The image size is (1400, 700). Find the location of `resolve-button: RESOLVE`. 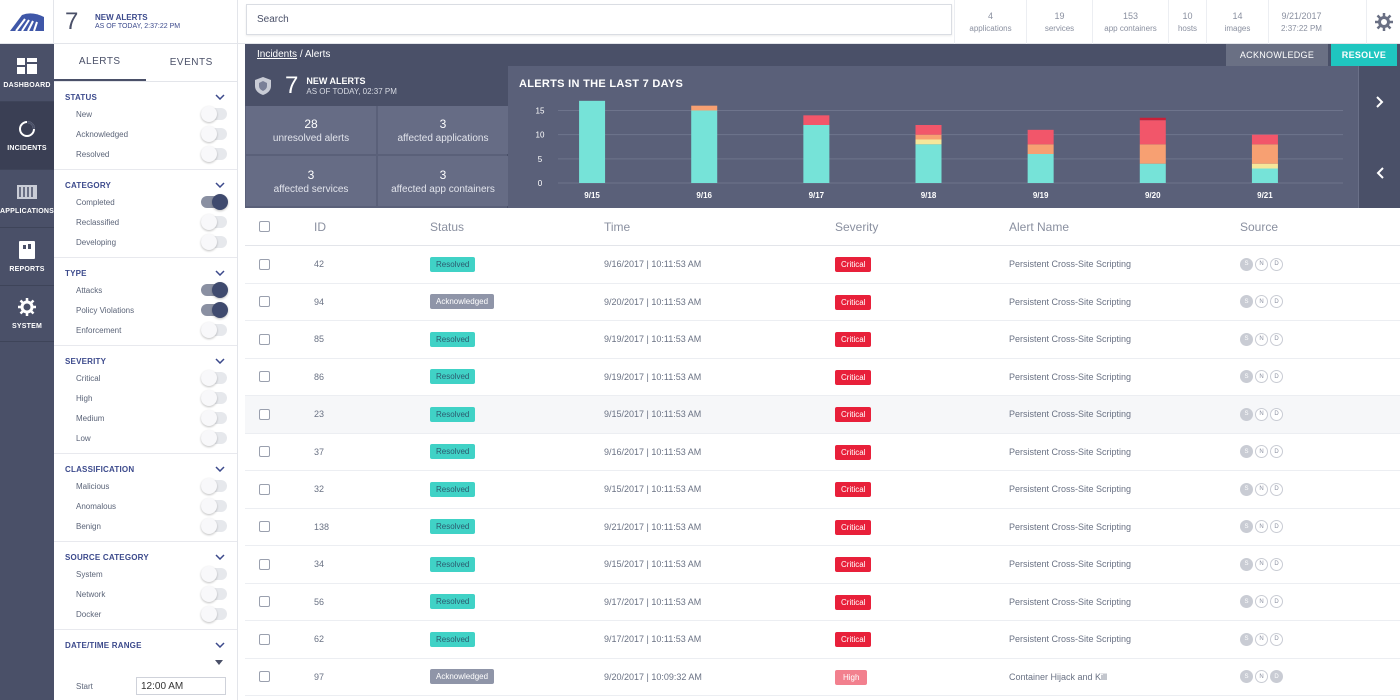

resolve-button: RESOLVE is located at coordinates (1364, 55).